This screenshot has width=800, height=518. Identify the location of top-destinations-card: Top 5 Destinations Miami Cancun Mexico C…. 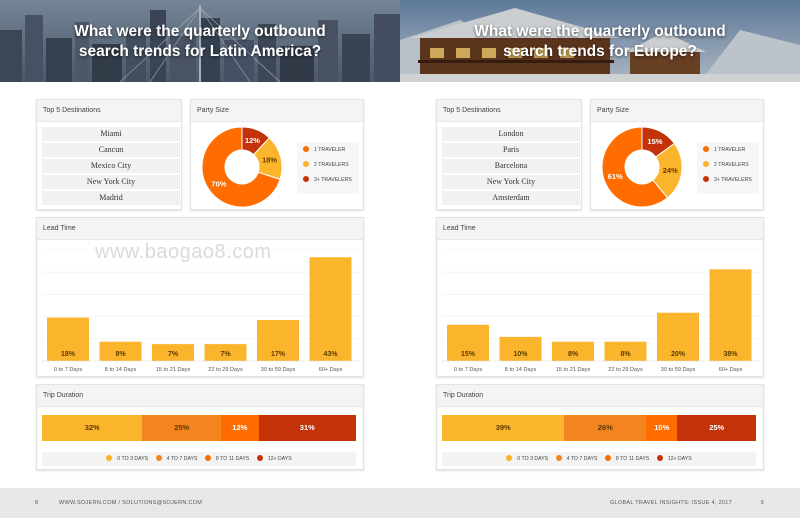
(109, 154).